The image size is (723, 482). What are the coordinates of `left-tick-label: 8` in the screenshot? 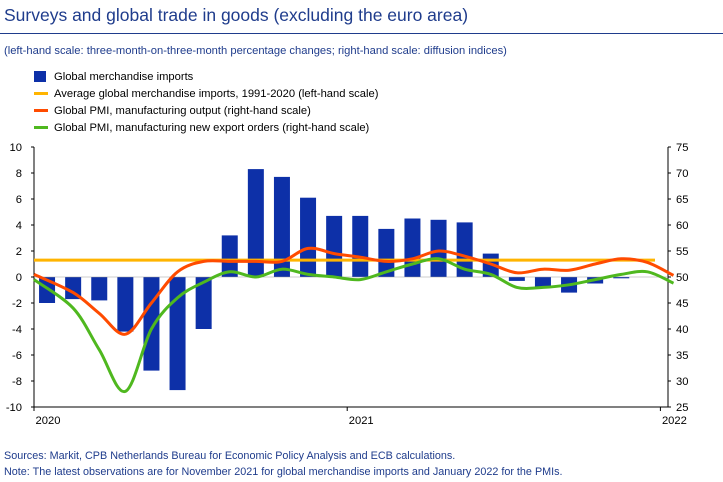 It's located at (19, 174).